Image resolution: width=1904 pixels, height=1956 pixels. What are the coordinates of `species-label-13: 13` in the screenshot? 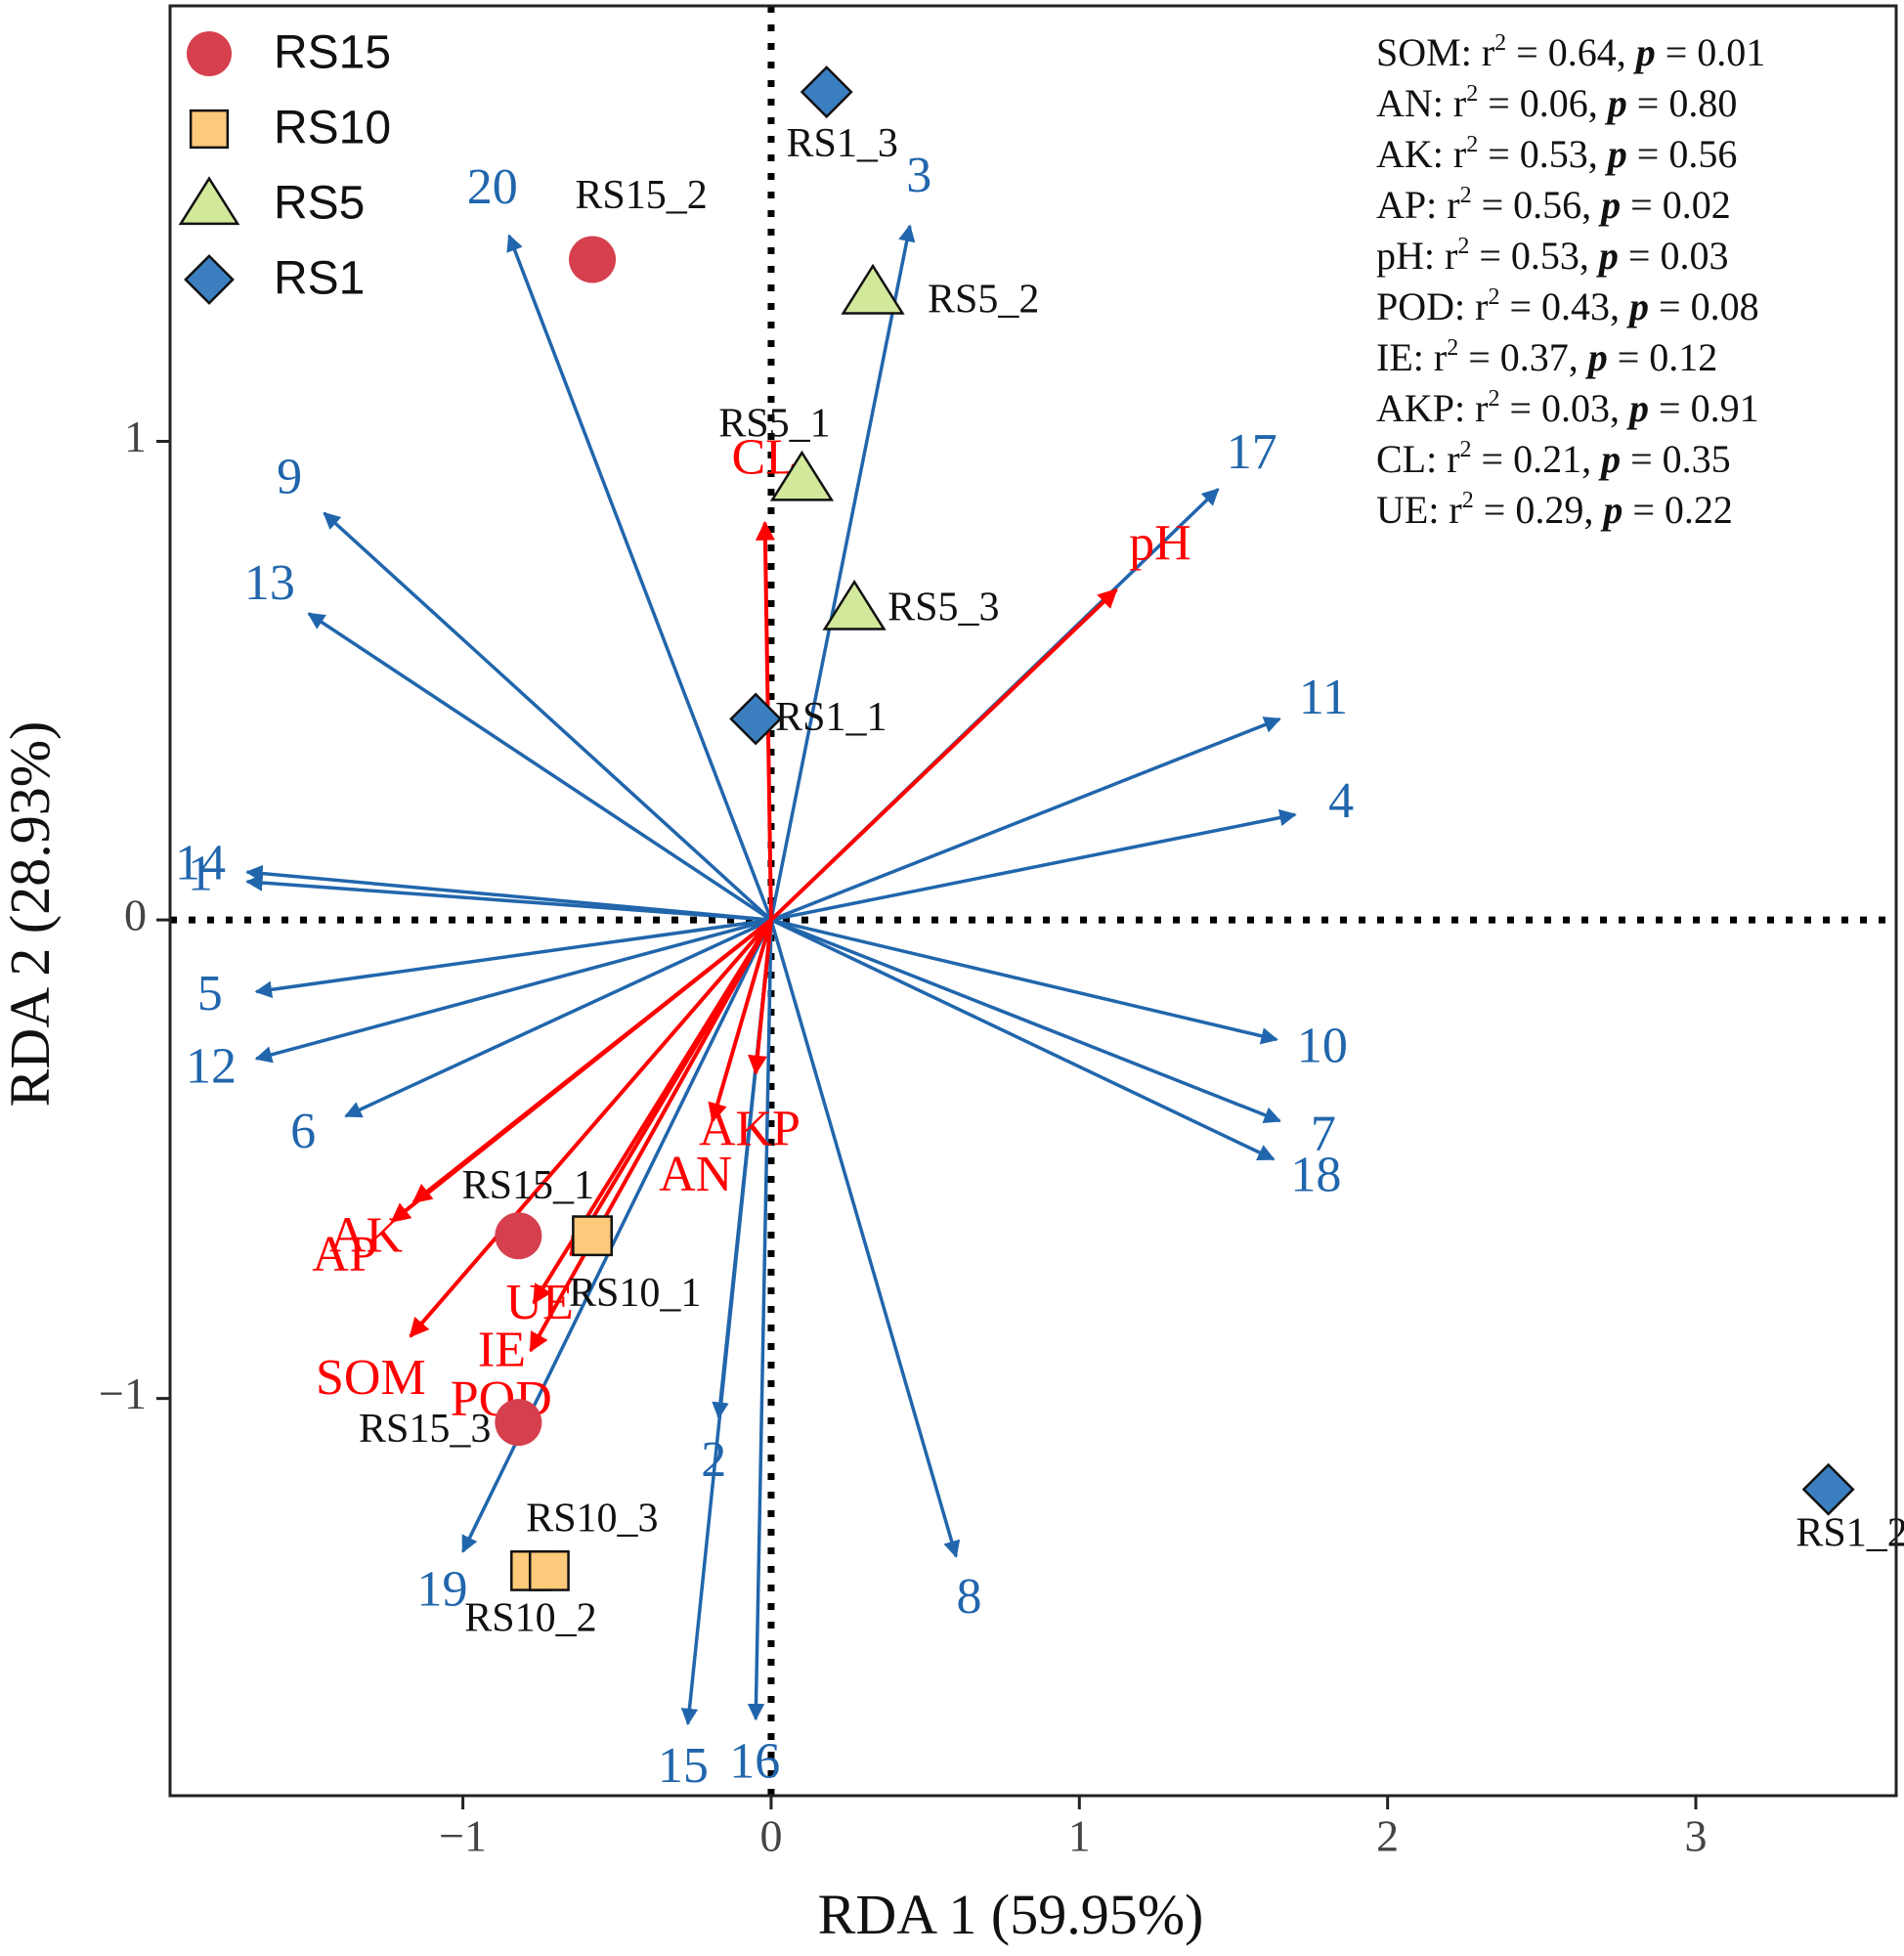 It's located at (269, 583).